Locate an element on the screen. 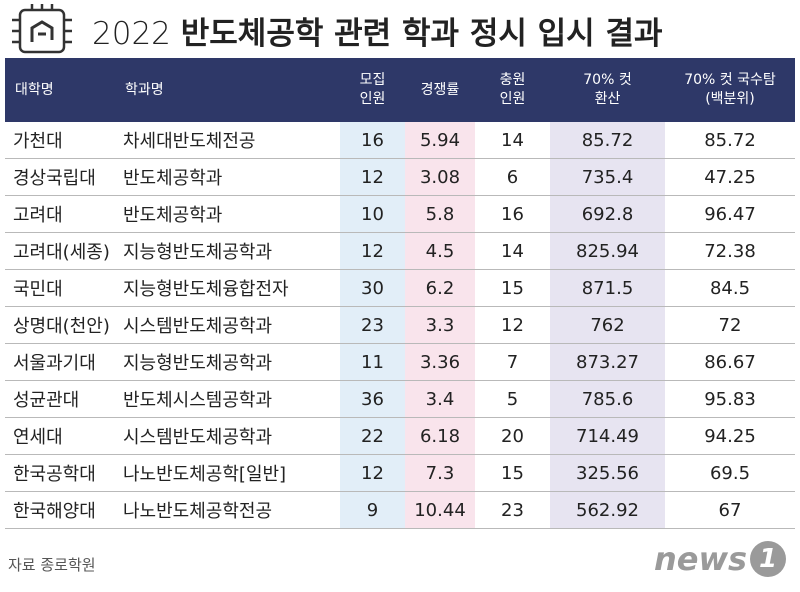  table-cell: 15 is located at coordinates (512, 288).